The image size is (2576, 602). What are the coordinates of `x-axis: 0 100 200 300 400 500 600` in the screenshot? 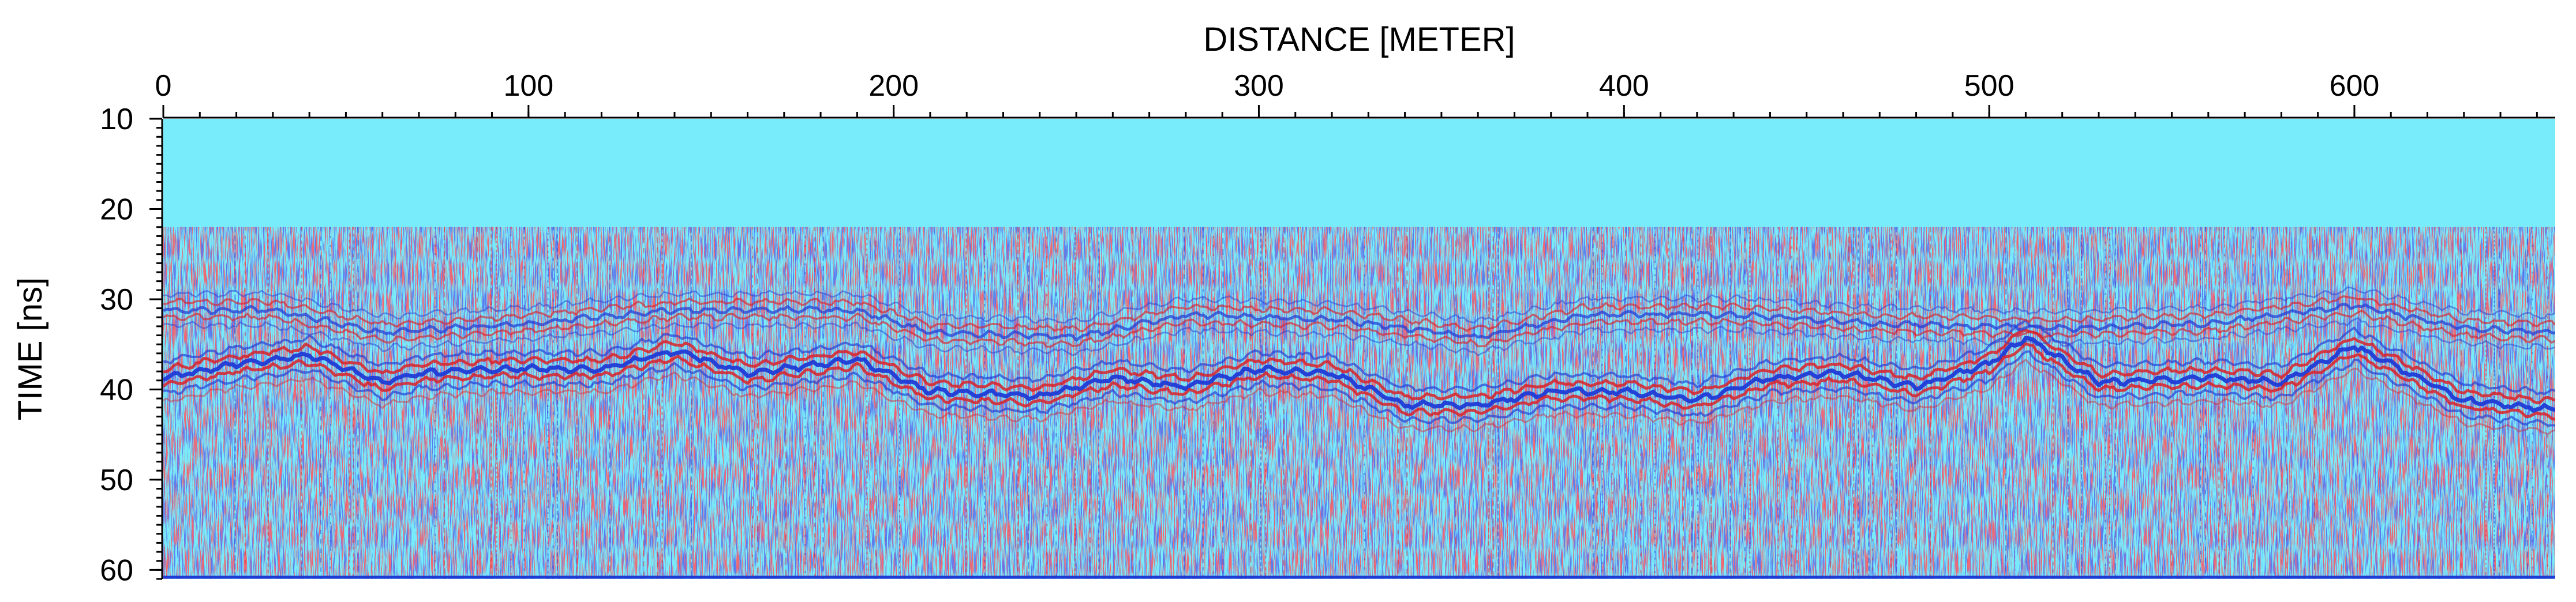 It's located at (1355, 94).